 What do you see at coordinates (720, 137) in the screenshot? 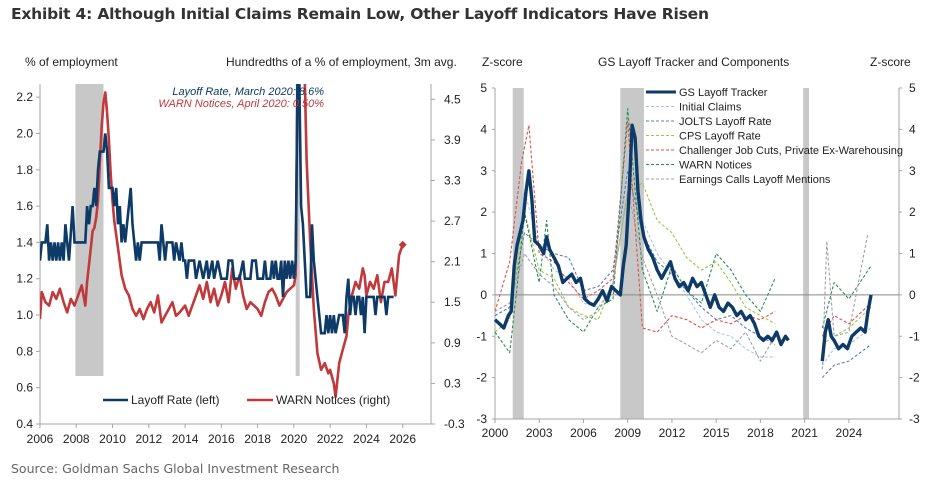
I see `legend-label-cps-layoff-rate: CPS Layoff Rate` at bounding box center [720, 137].